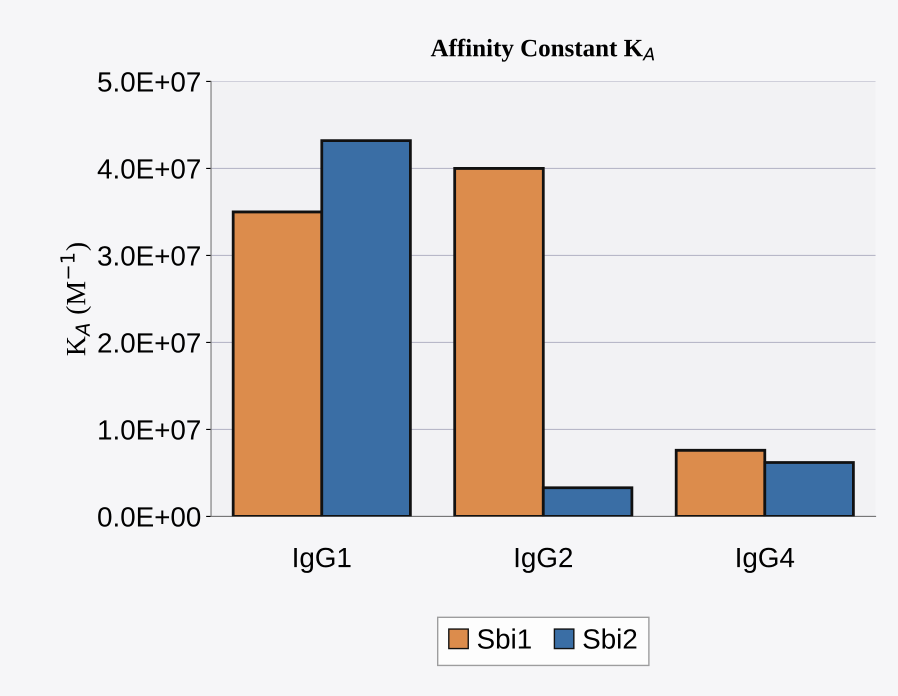 This screenshot has height=696, width=898. What do you see at coordinates (544, 560) in the screenshot?
I see `x-tick-label: IgG2` at bounding box center [544, 560].